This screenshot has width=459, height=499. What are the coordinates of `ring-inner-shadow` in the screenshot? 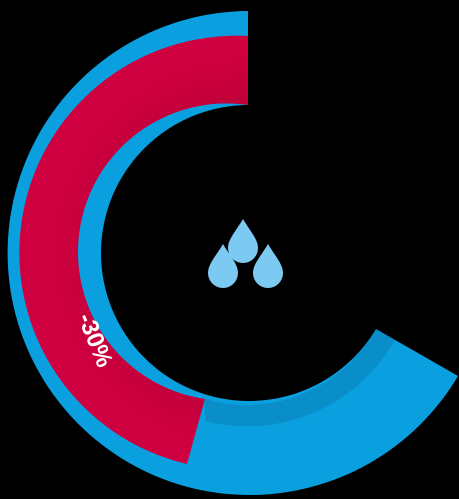 It's located at (300, 378).